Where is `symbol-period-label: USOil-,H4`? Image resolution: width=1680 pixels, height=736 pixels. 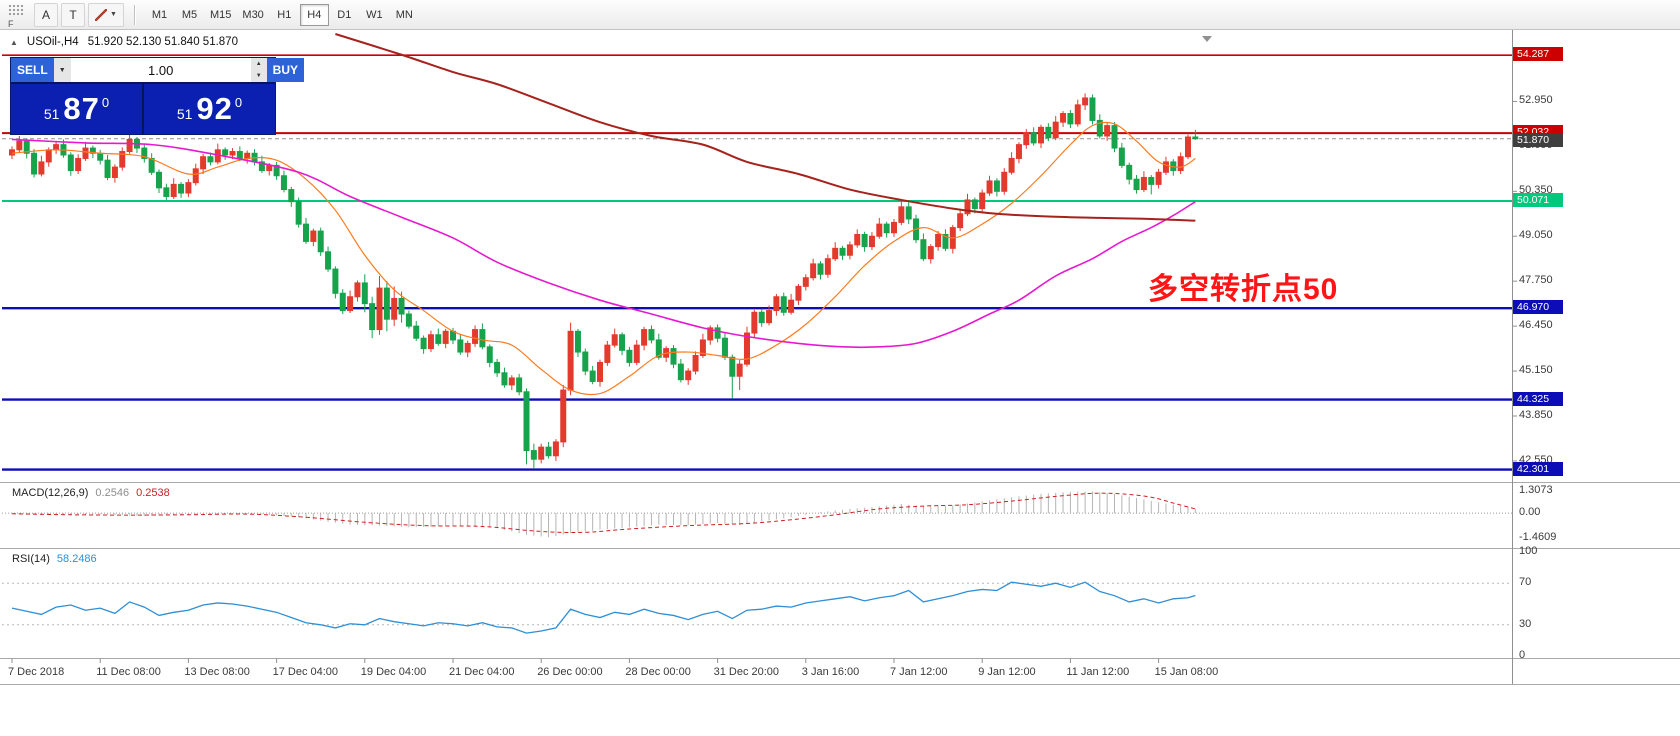 symbol-period-label: USOil-,H4 is located at coordinates (52, 42).